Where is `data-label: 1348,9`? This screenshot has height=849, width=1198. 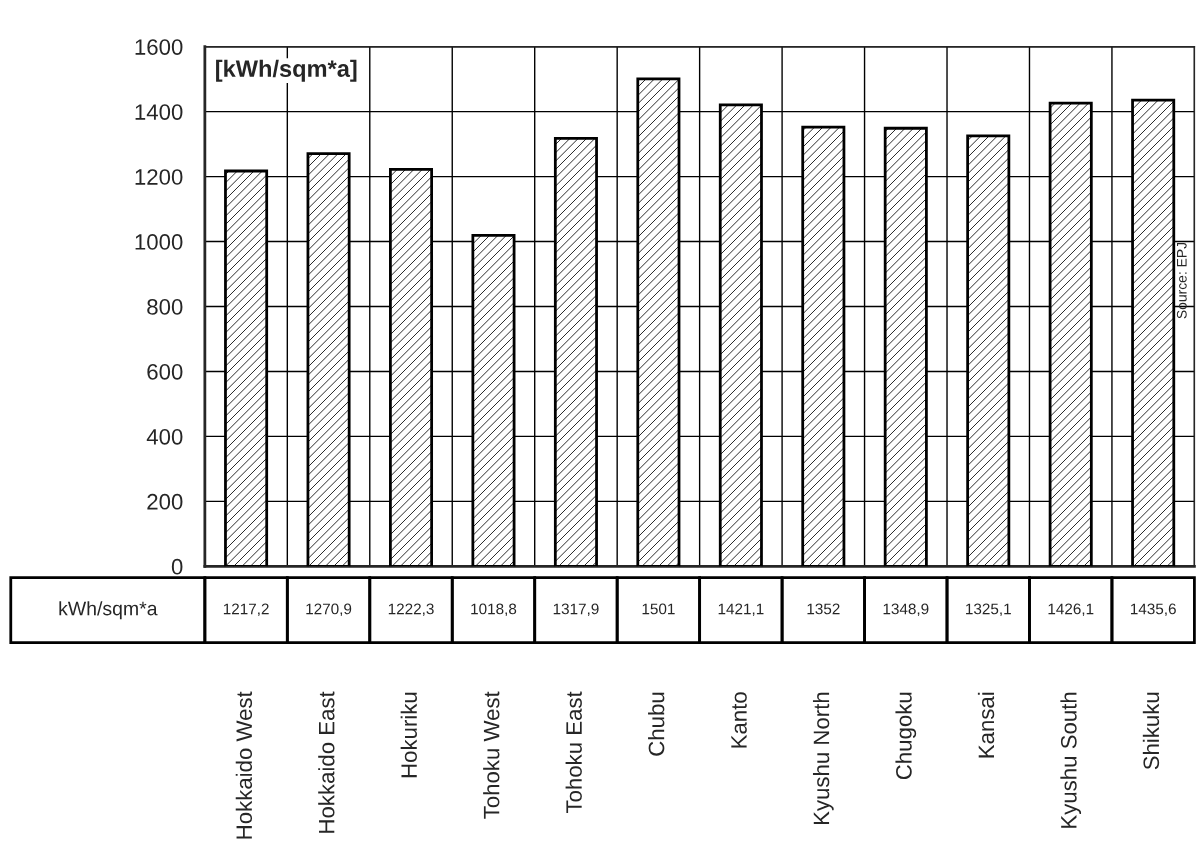 data-label: 1348,9 is located at coordinates (906, 610).